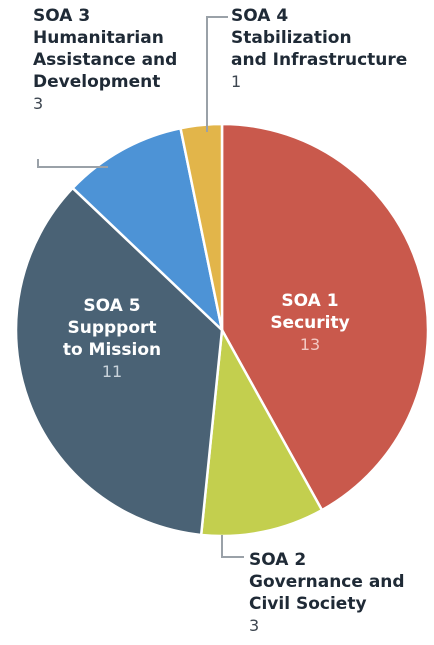  Describe the element at coordinates (308, 604) in the screenshot. I see `slice-label-line: Civil Society` at that location.